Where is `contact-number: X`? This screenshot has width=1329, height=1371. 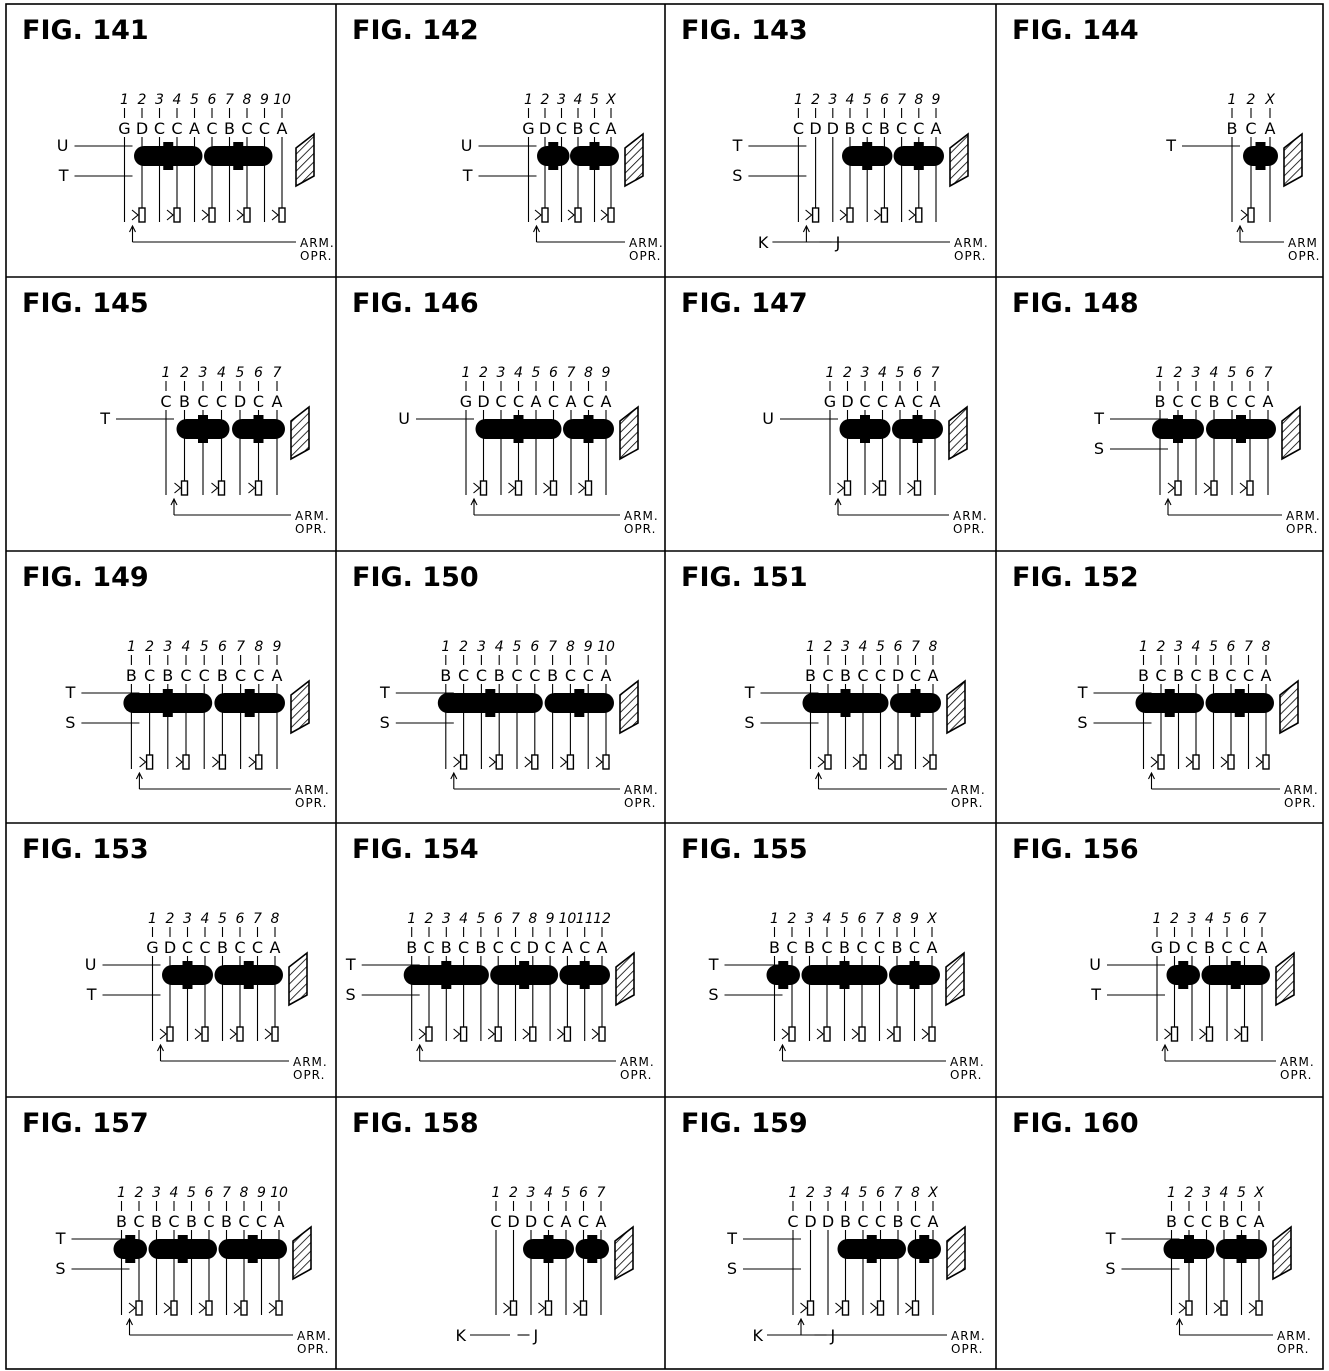 contact-number: X is located at coordinates (610, 100).